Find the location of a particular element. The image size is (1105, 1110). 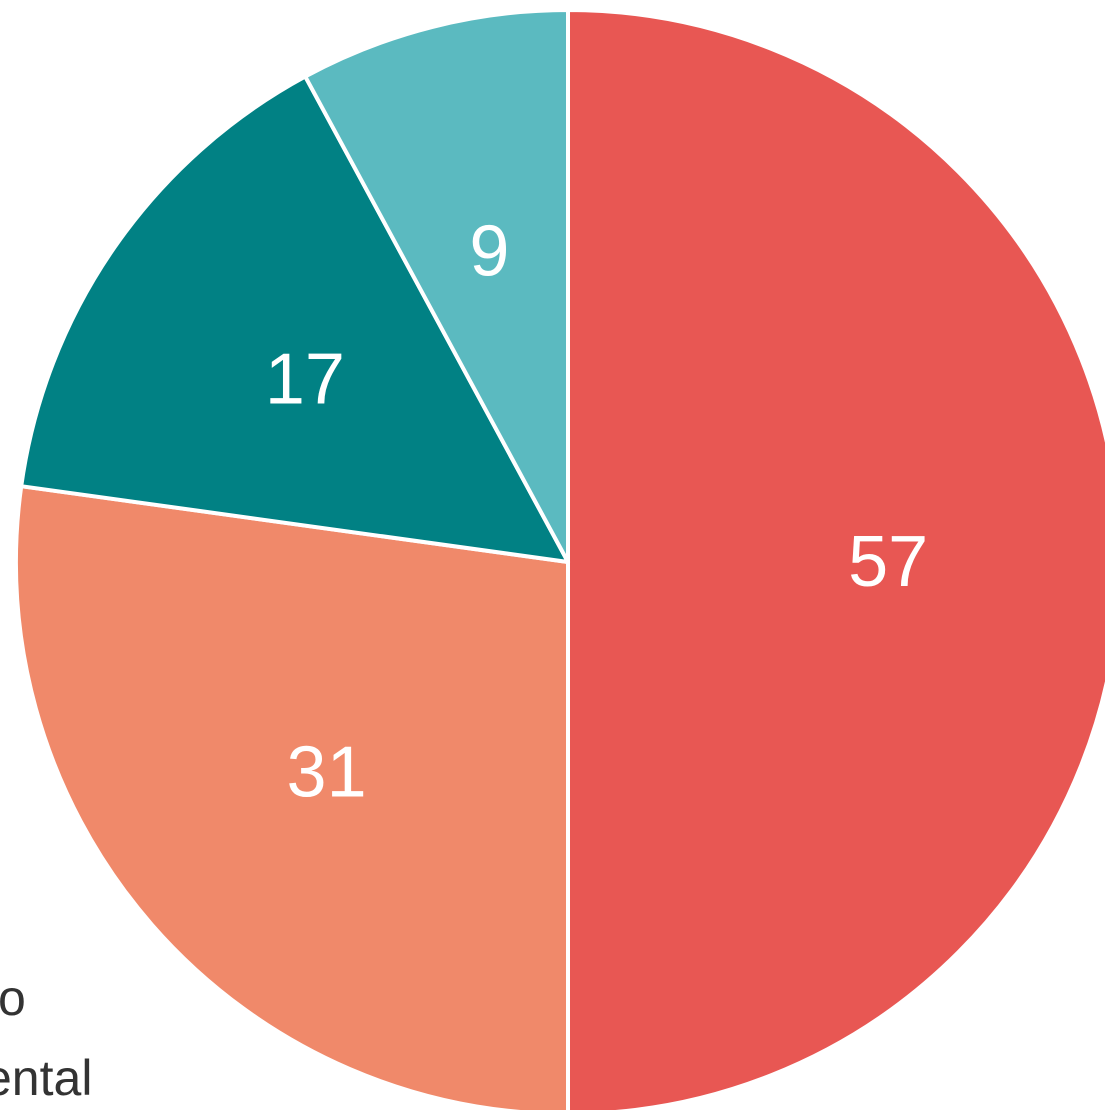

legend: o ental is located at coordinates (46, 1038).